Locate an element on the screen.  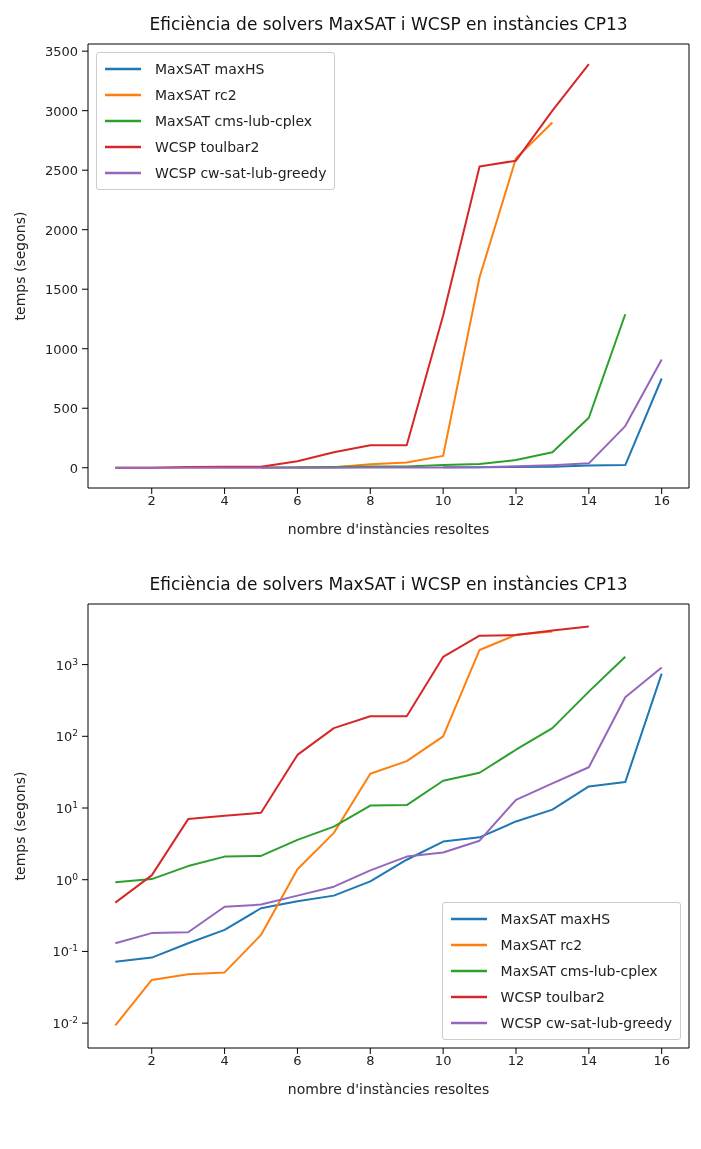
y-tick-label: 2500 is located at coordinates (61, 171).